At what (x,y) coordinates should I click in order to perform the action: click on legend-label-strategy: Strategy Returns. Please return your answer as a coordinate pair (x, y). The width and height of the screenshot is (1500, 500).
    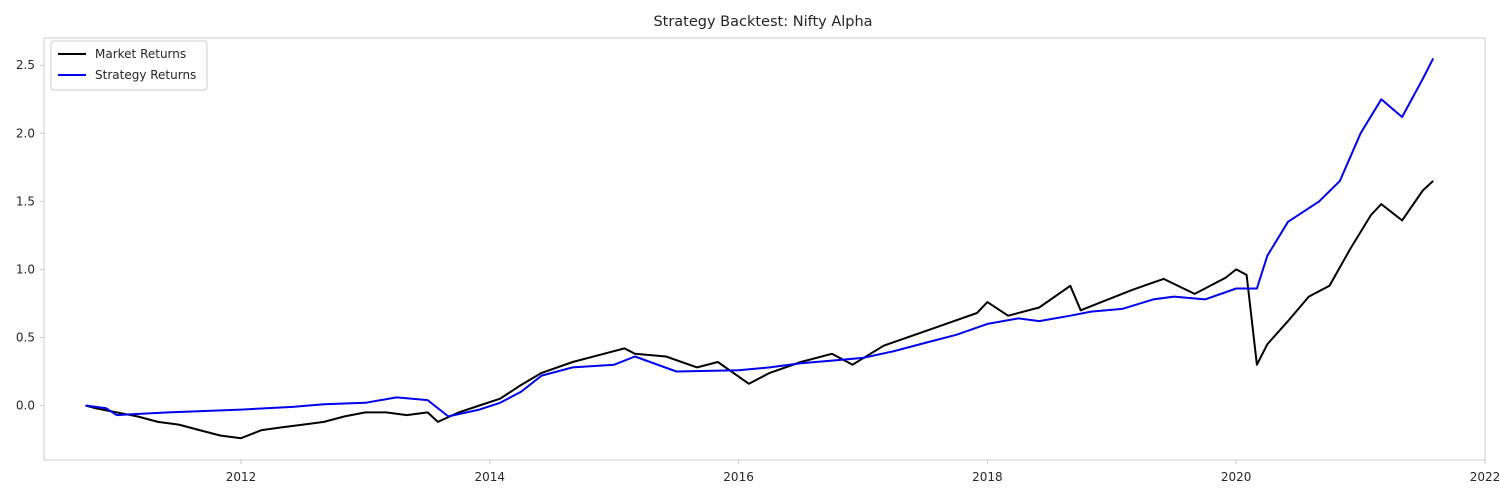
    Looking at the image, I should click on (145, 75).